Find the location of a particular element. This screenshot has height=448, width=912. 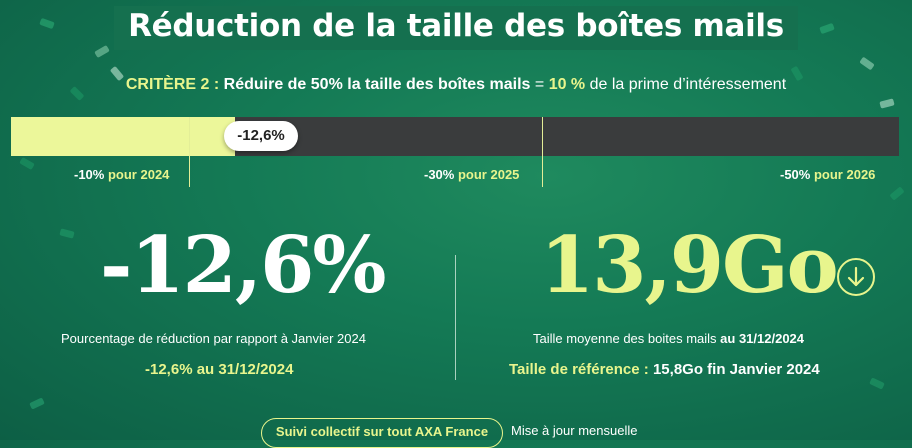

milestone-label-2026: -50% pour 2026 is located at coordinates (827, 174).